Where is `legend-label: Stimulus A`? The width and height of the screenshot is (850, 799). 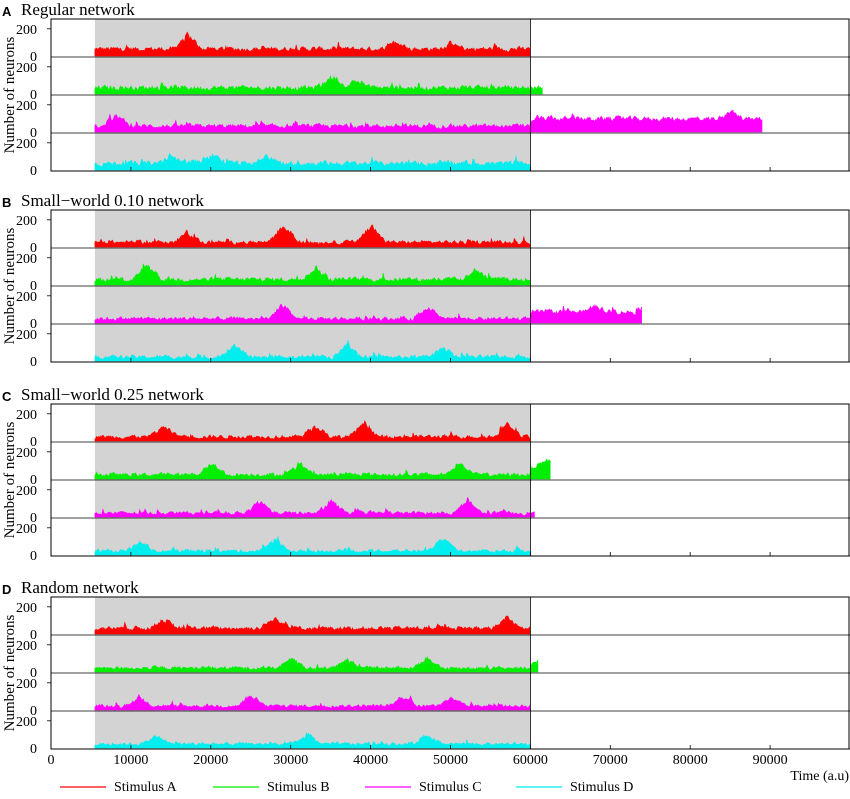
legend-label: Stimulus A is located at coordinates (146, 787).